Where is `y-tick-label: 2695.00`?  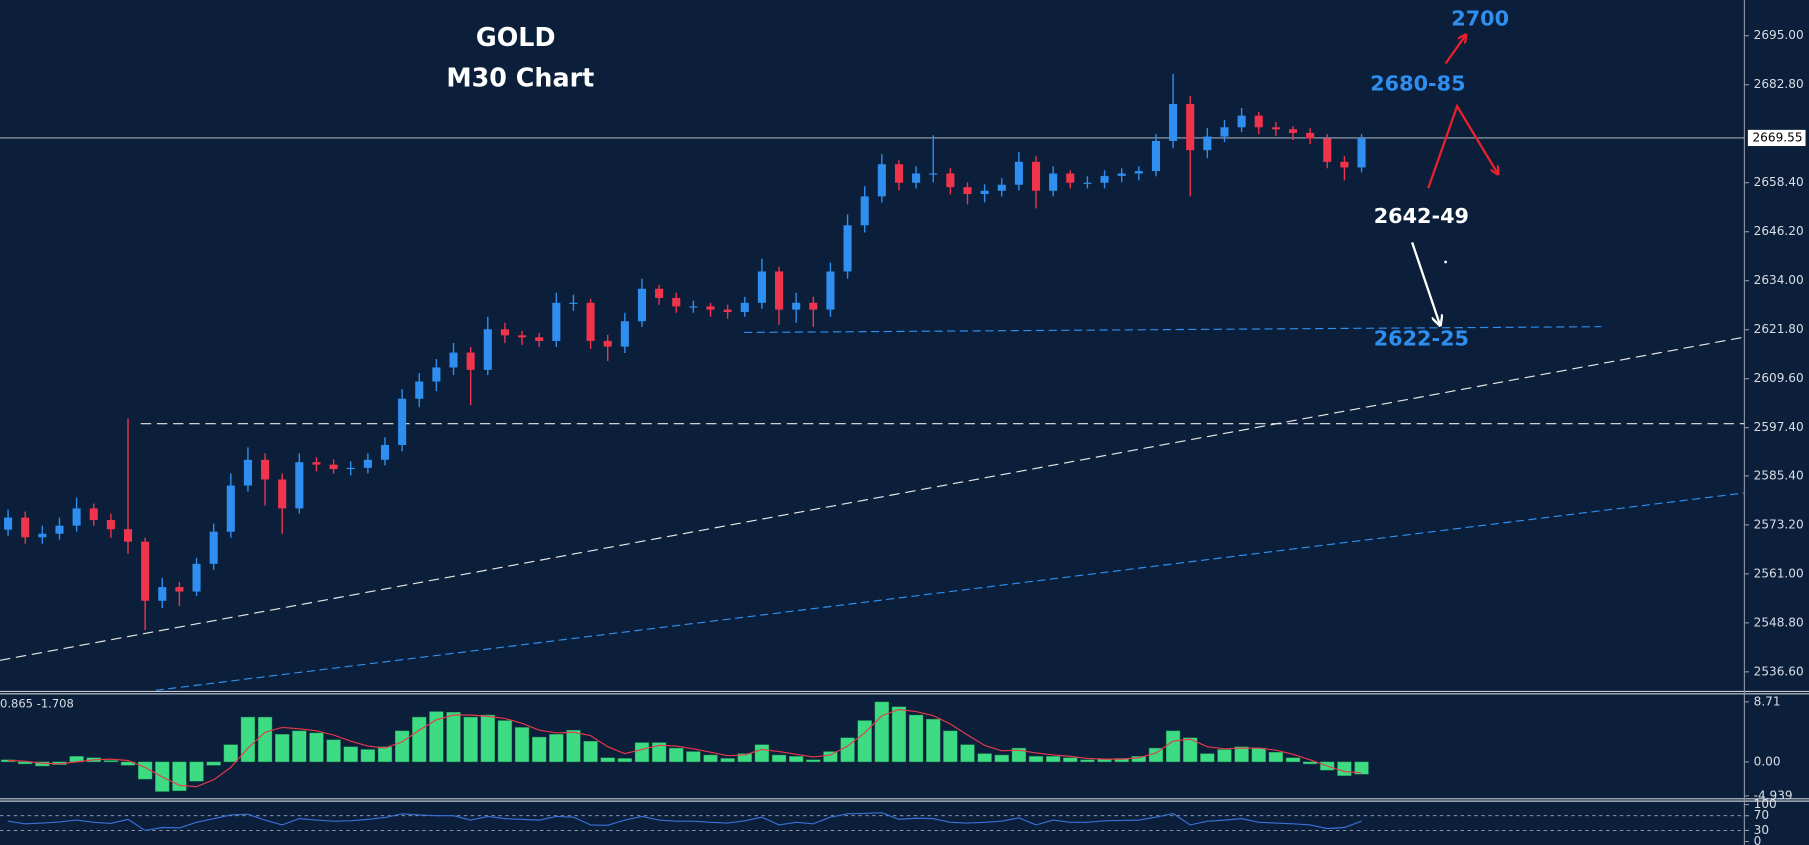 y-tick-label: 2695.00 is located at coordinates (1779, 35).